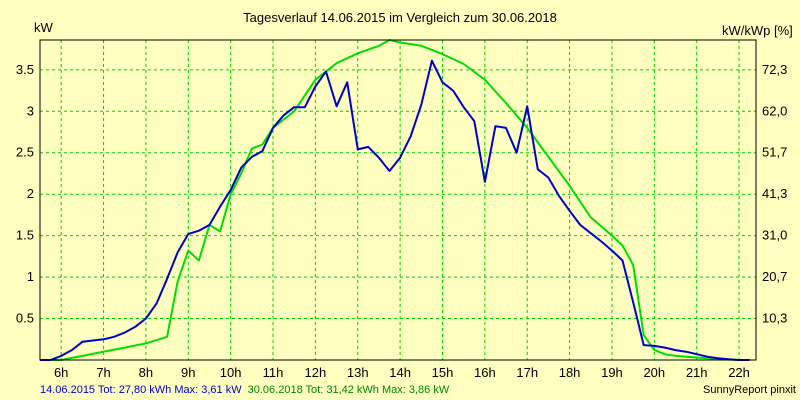  I want to click on y-tick-label-left: 3, so click(30, 110).